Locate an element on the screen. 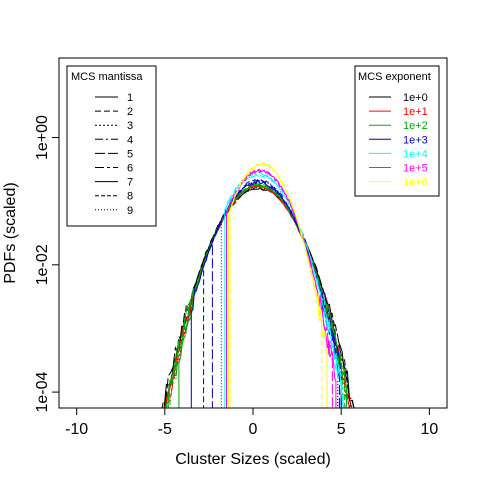 The image size is (480, 480). legend-mantissa: MCS mantissa 1 2 3 4 5 6 7 8 9 is located at coordinates (111, 146).